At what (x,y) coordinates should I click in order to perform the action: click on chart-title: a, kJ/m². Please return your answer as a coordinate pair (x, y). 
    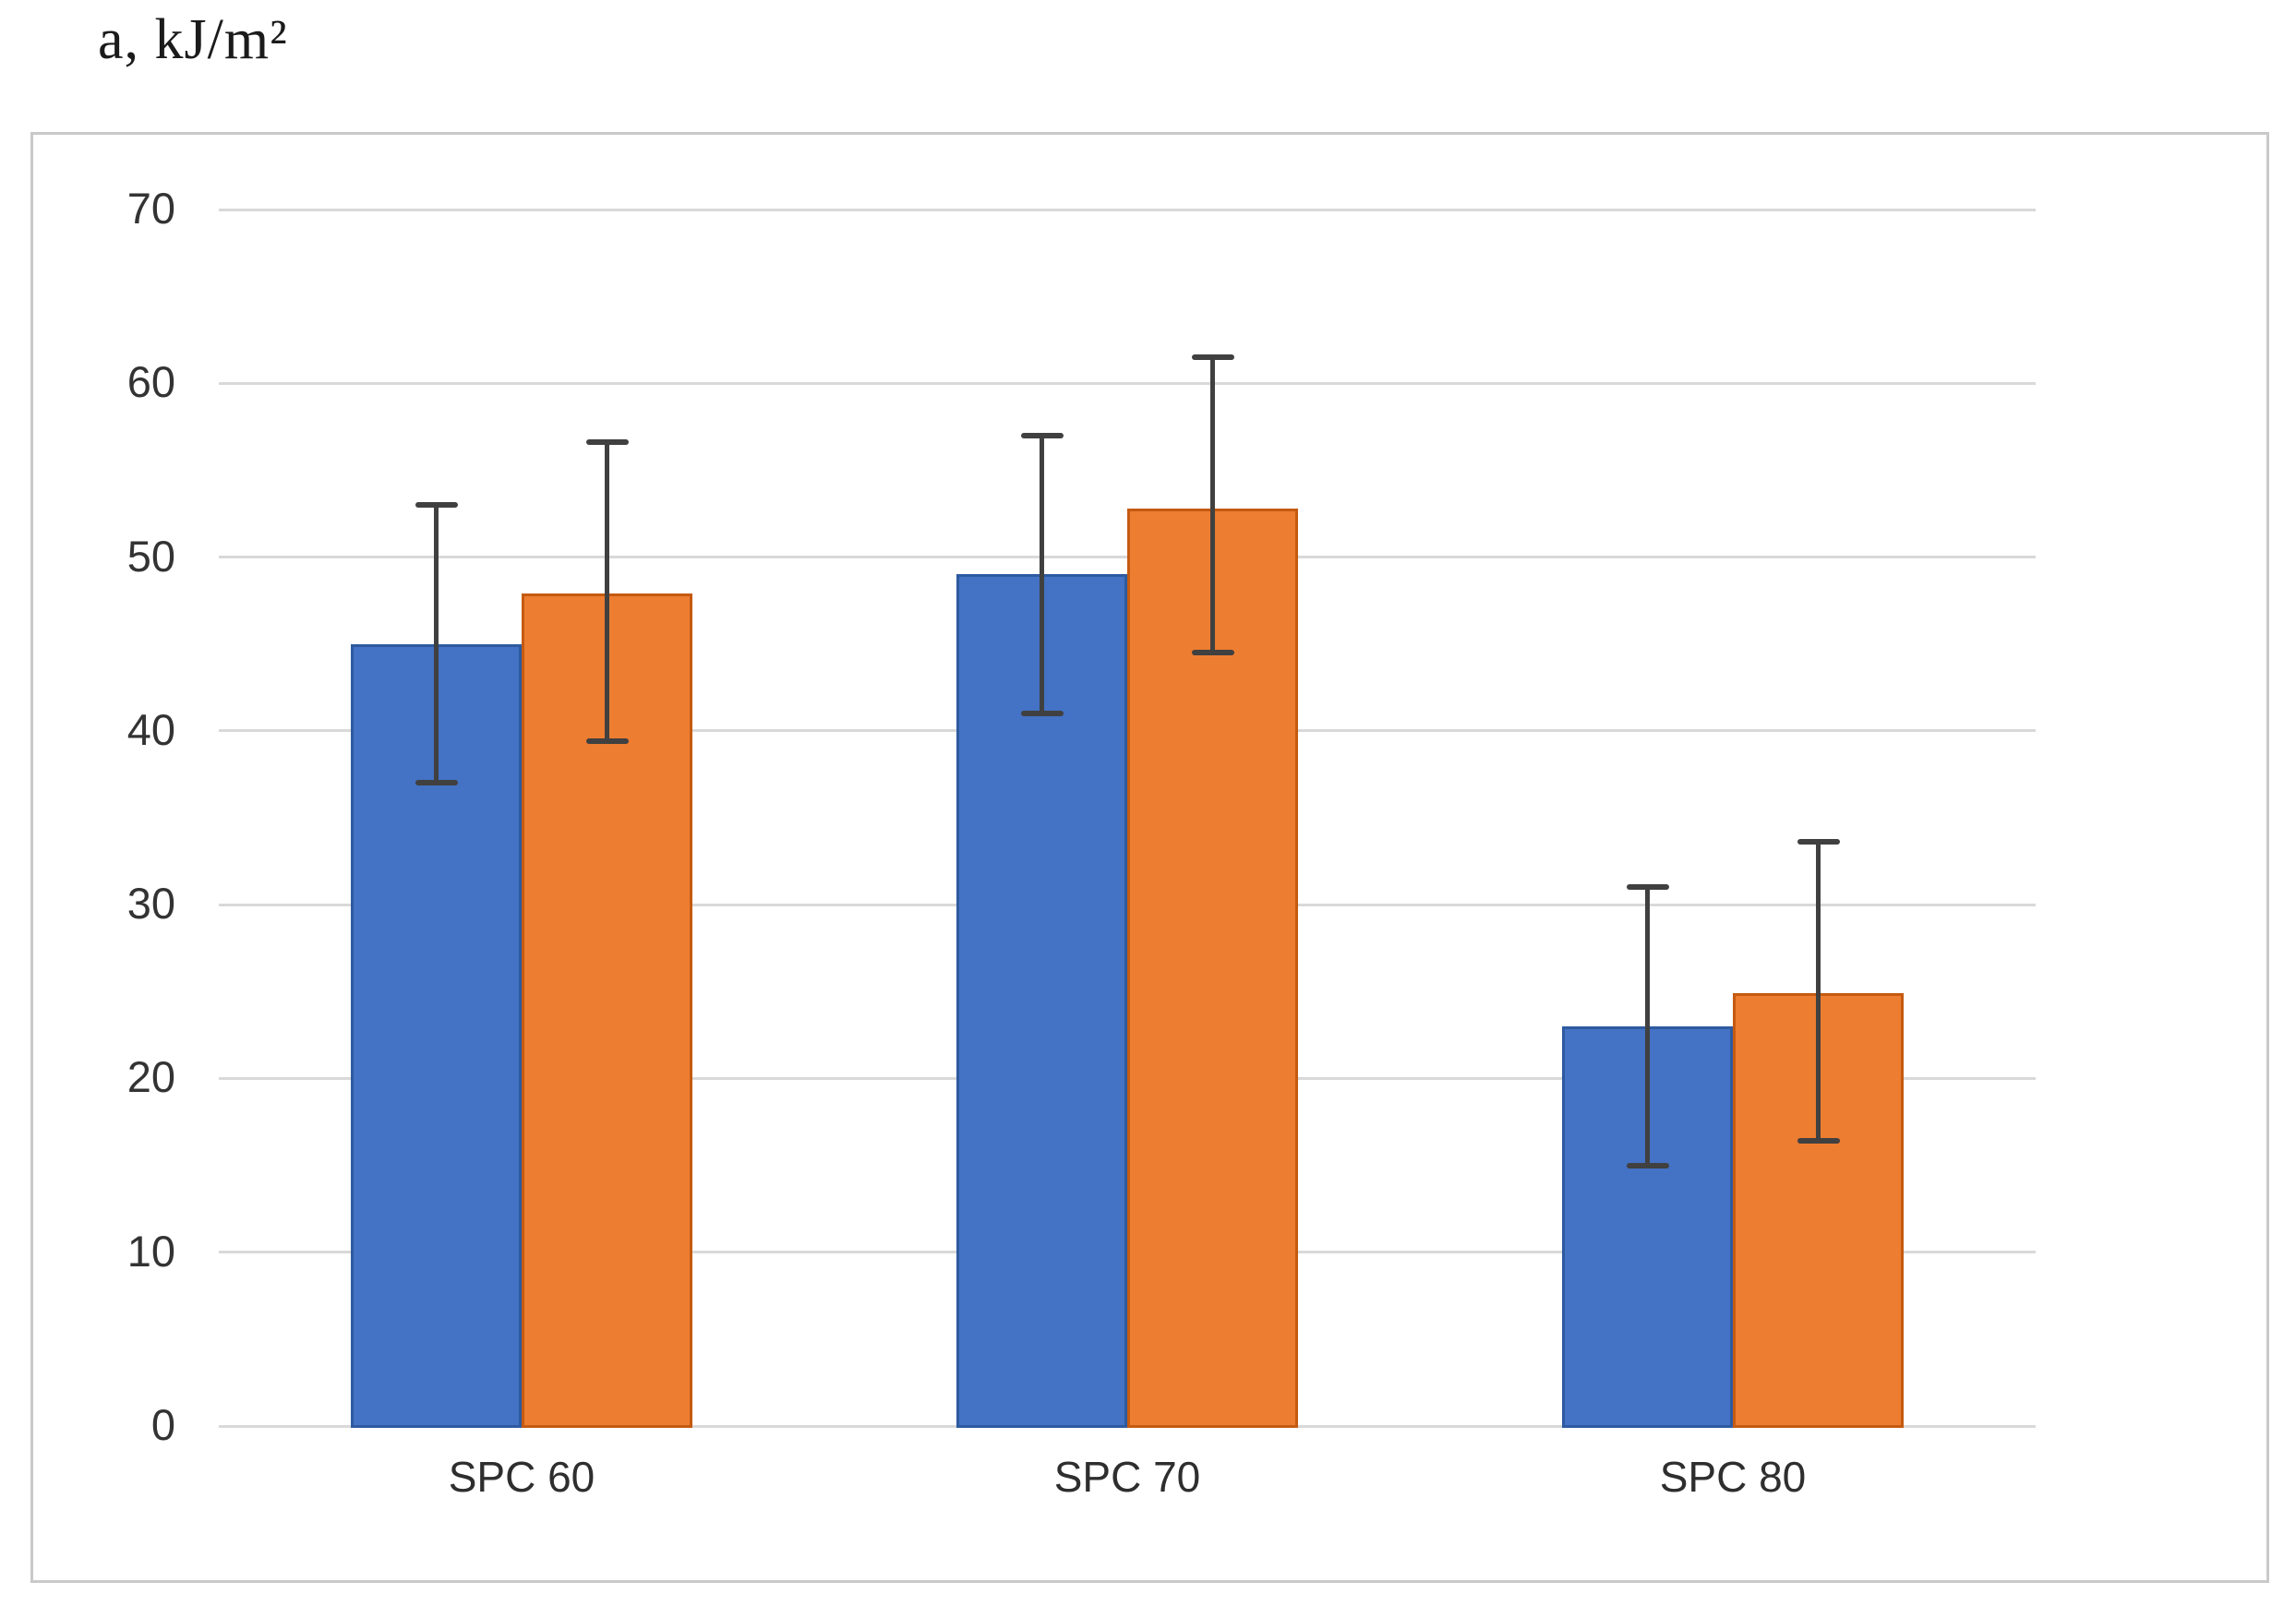
    Looking at the image, I should click on (193, 39).